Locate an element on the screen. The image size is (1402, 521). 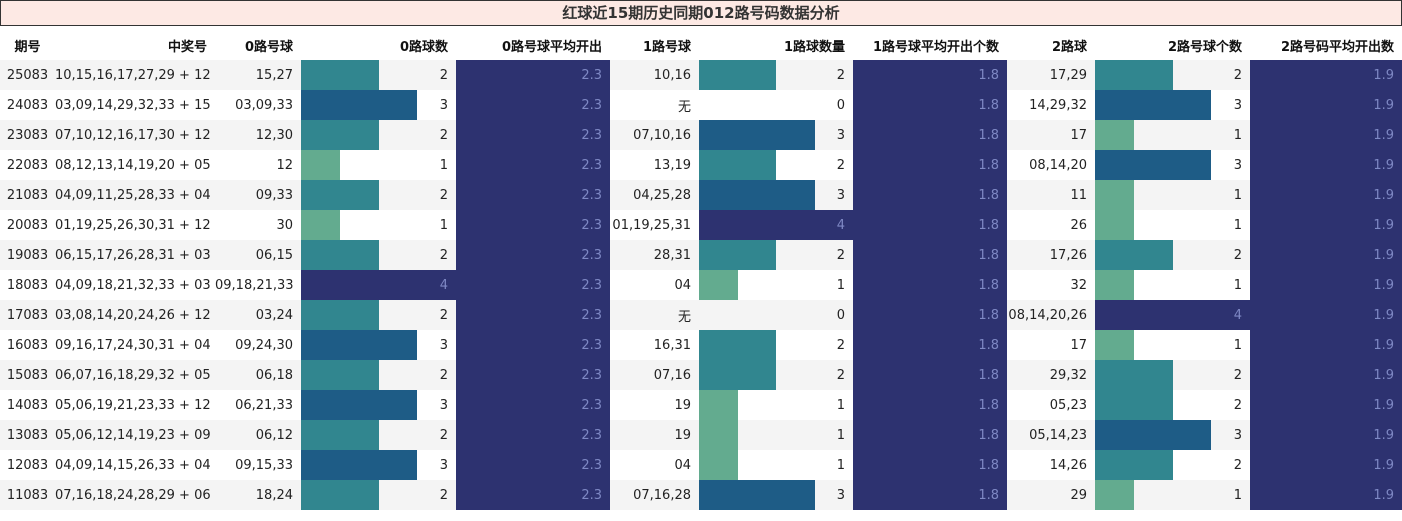
route0-balls-cell: 03,24 is located at coordinates (258, 315).